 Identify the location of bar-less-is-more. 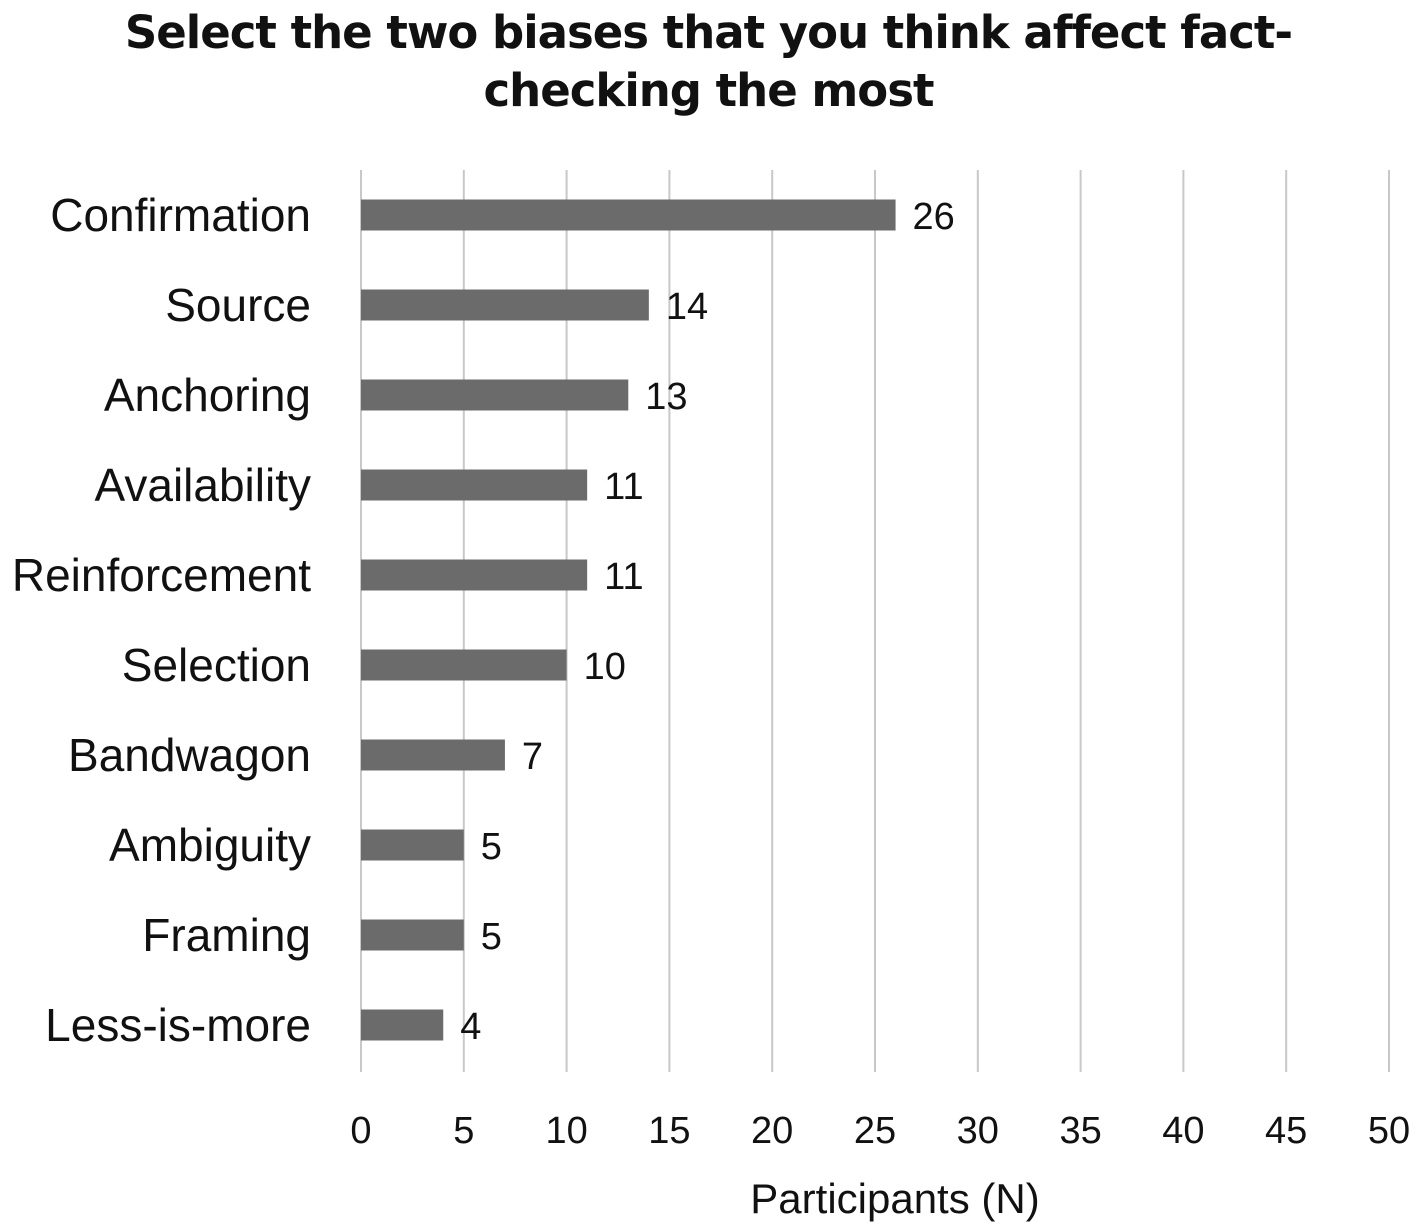
(402, 1025).